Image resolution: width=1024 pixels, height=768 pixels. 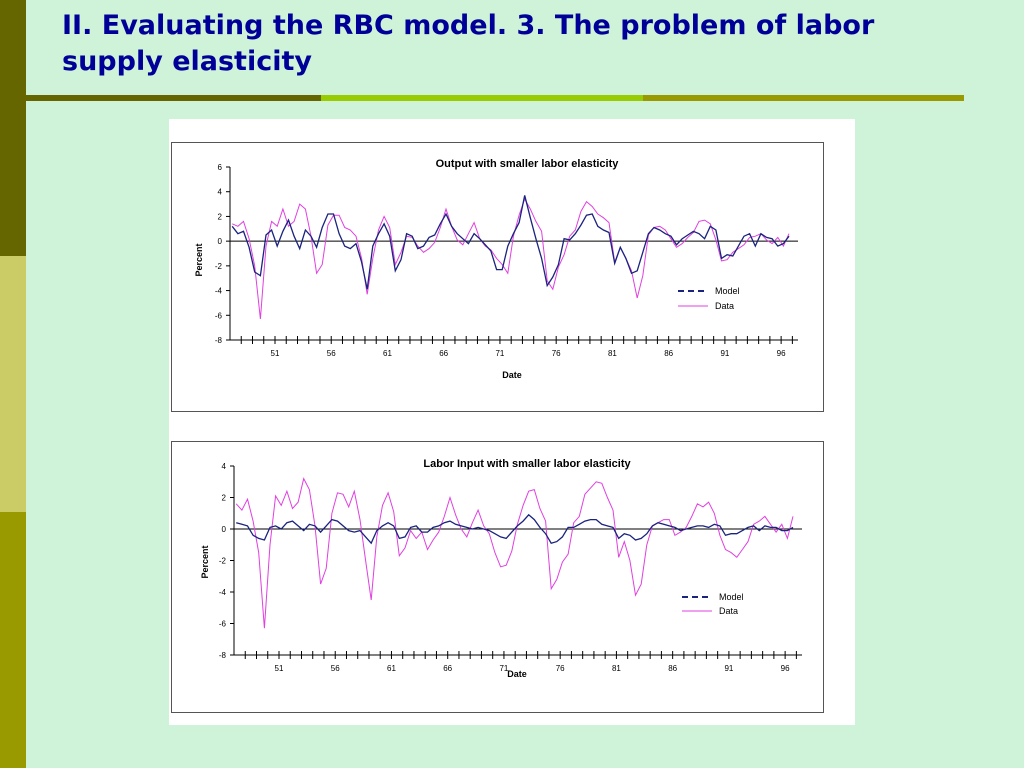 What do you see at coordinates (220, 167) in the screenshot?
I see `y-tick-label: 6` at bounding box center [220, 167].